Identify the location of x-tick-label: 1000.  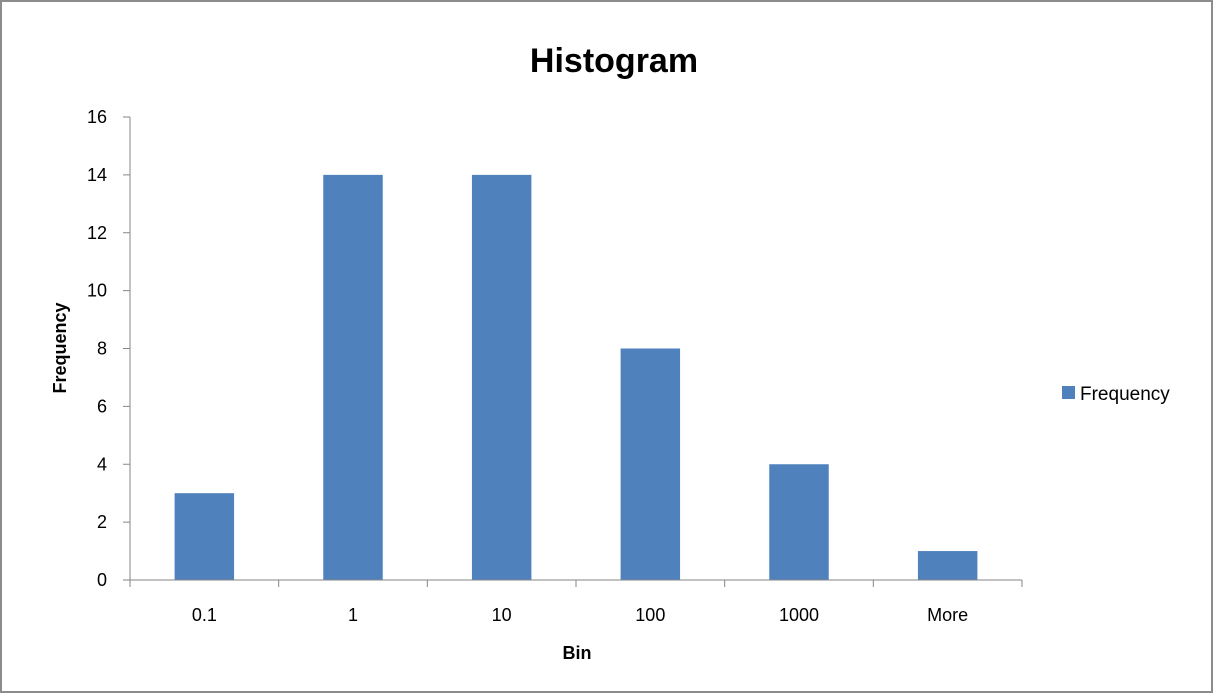
(799, 615).